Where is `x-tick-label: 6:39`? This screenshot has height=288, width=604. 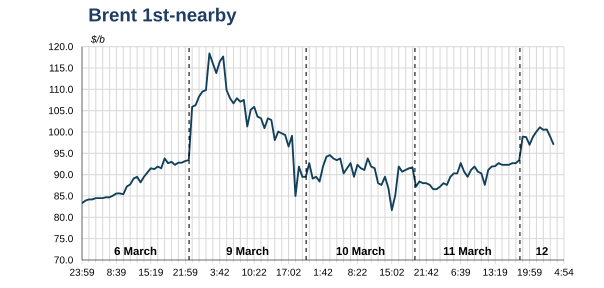 x-tick-label: 6:39 is located at coordinates (460, 272).